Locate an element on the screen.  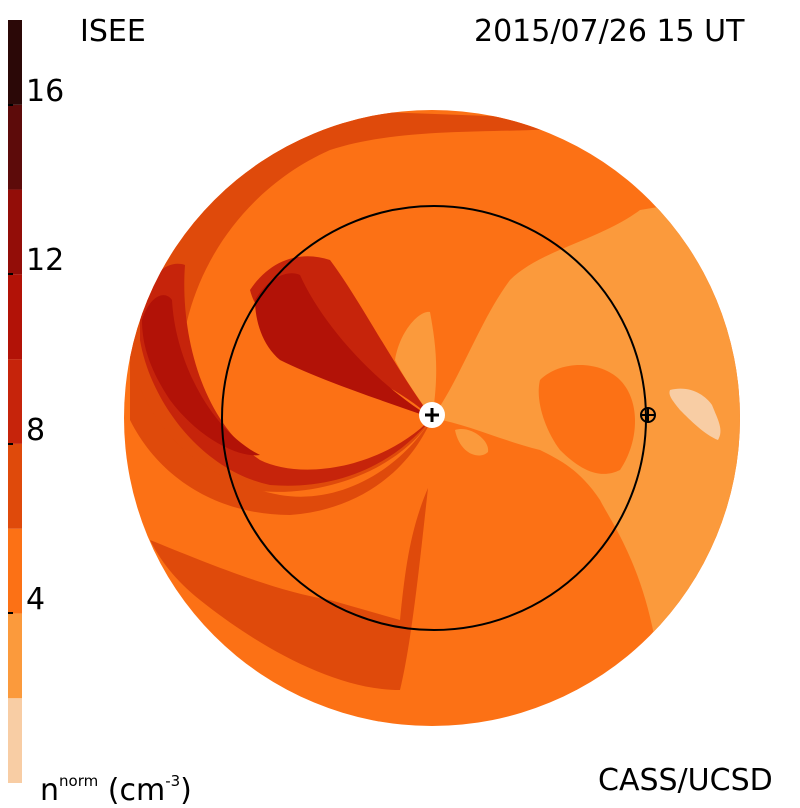
colorbar-unit-label: nnorm (cm-3) is located at coordinates (116, 786).